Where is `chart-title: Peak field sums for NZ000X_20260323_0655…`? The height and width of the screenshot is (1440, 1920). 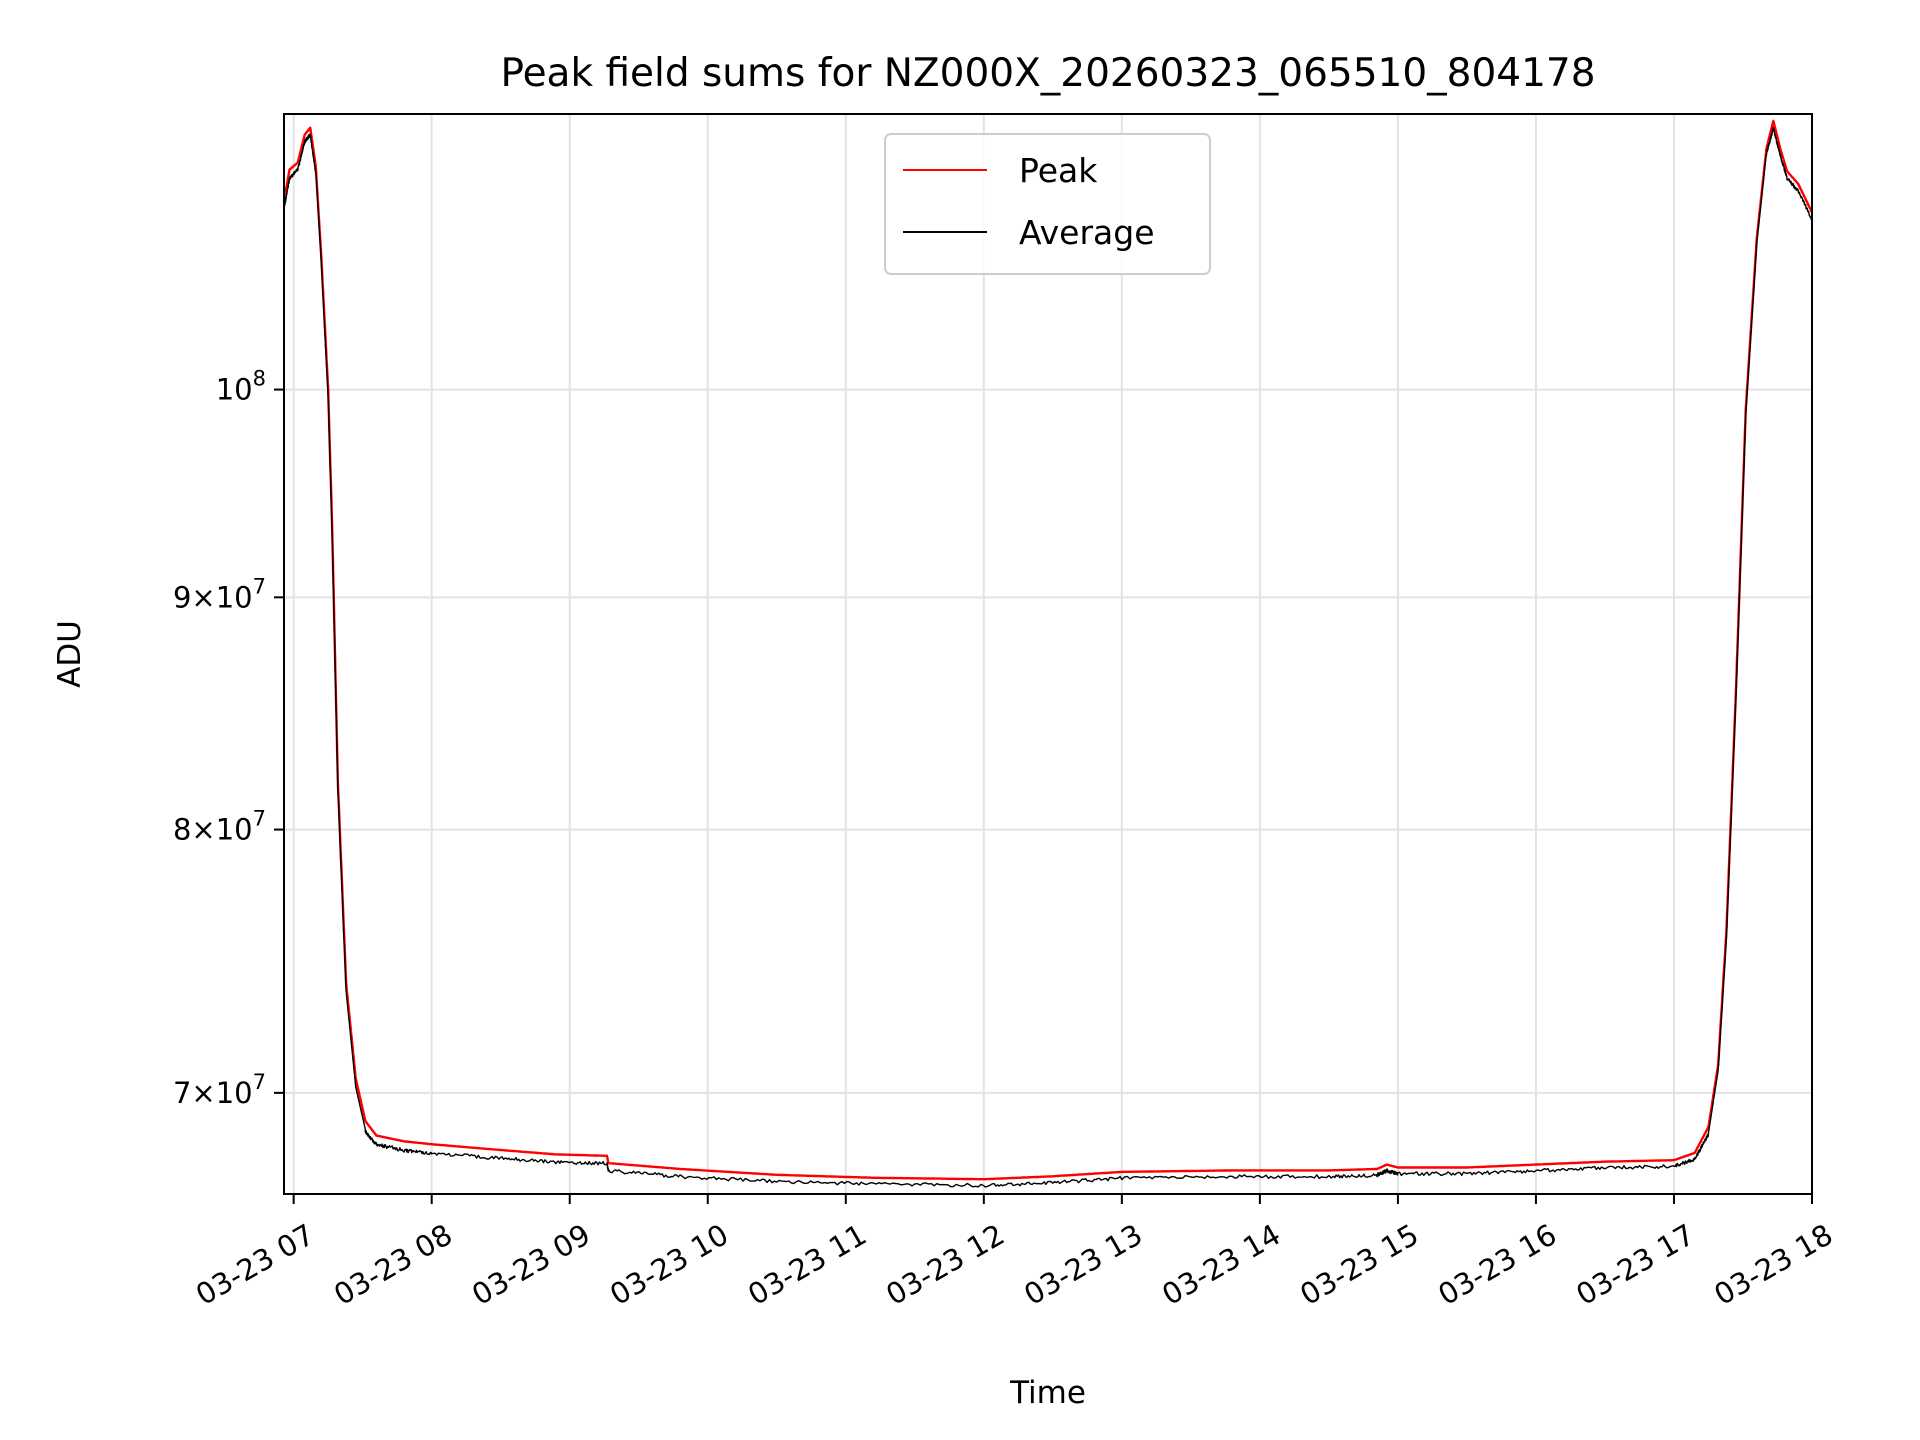 chart-title: Peak field sums for NZ000X_20260323_0655… is located at coordinates (1047, 73).